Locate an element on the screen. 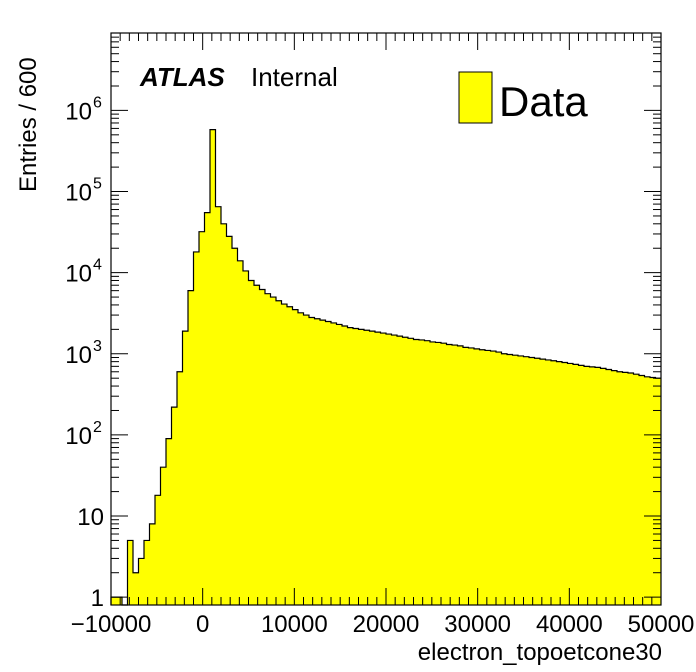  x-tick-label: 30000 is located at coordinates (477, 624).